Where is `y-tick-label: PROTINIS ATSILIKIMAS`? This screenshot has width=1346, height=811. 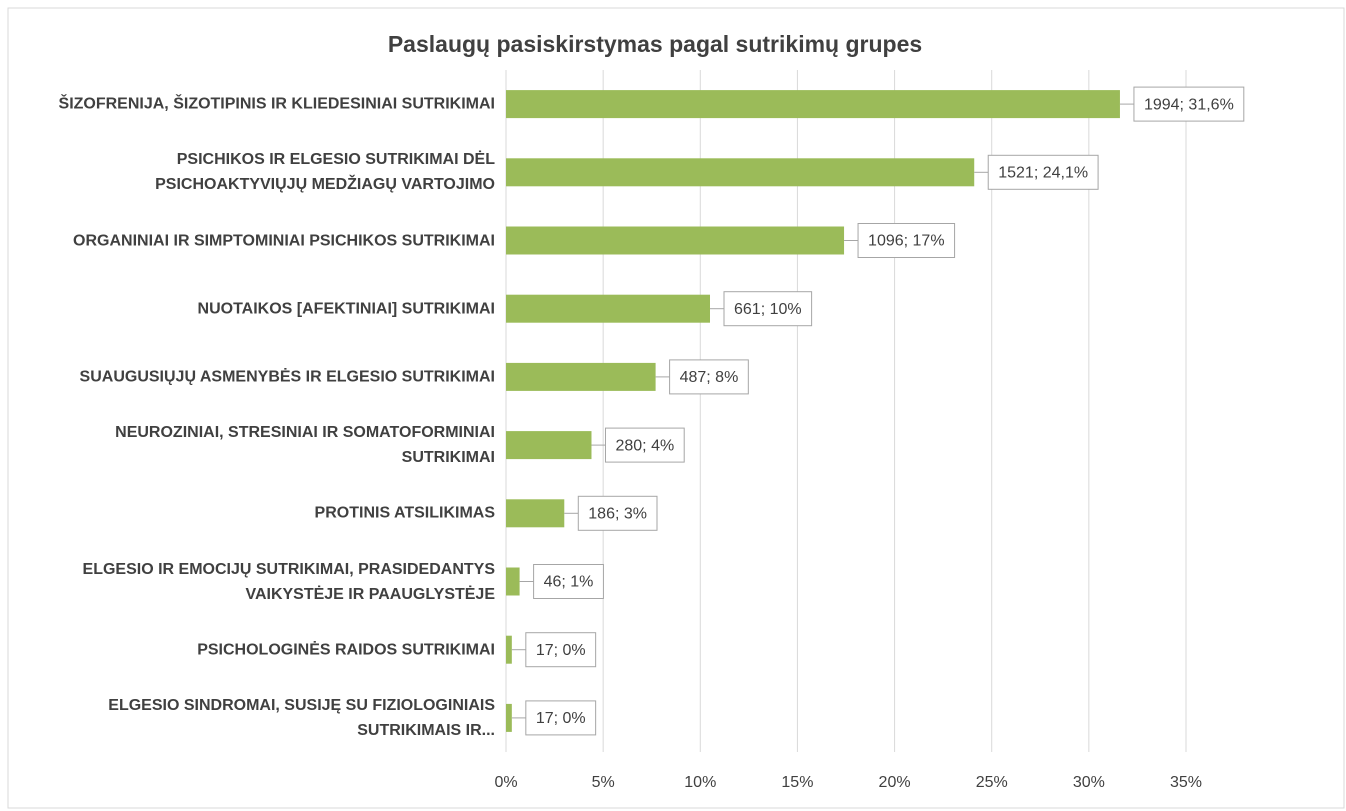
y-tick-label: PROTINIS ATSILIKIMAS is located at coordinates (404, 513).